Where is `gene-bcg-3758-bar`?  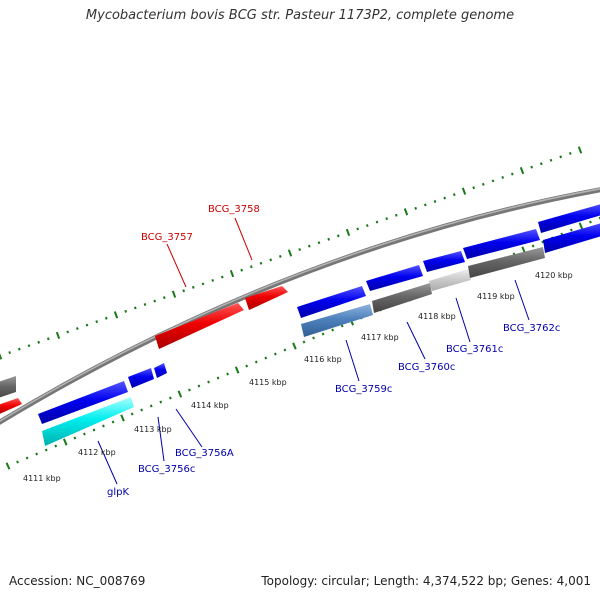 gene-bcg-3758-bar is located at coordinates (266, 298).